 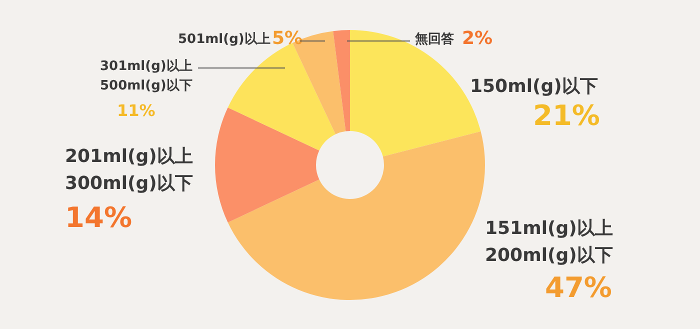 I want to click on slice-label: 150ml(g)以下, so click(x=534, y=86).